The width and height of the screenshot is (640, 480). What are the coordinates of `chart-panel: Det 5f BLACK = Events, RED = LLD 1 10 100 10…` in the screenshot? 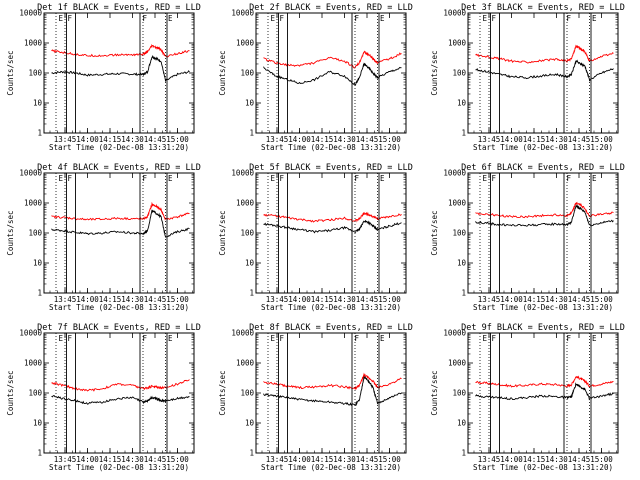 It's located at (315, 237).